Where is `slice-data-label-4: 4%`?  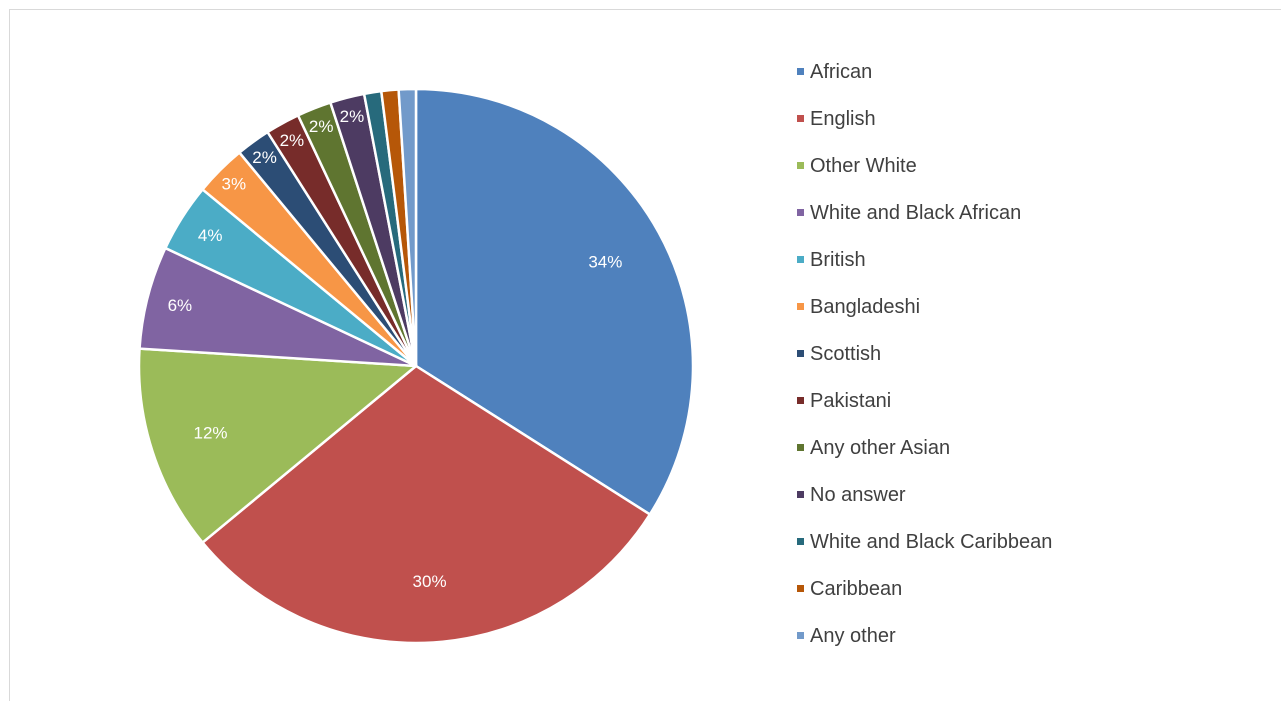
slice-data-label-4: 4% is located at coordinates (210, 235).